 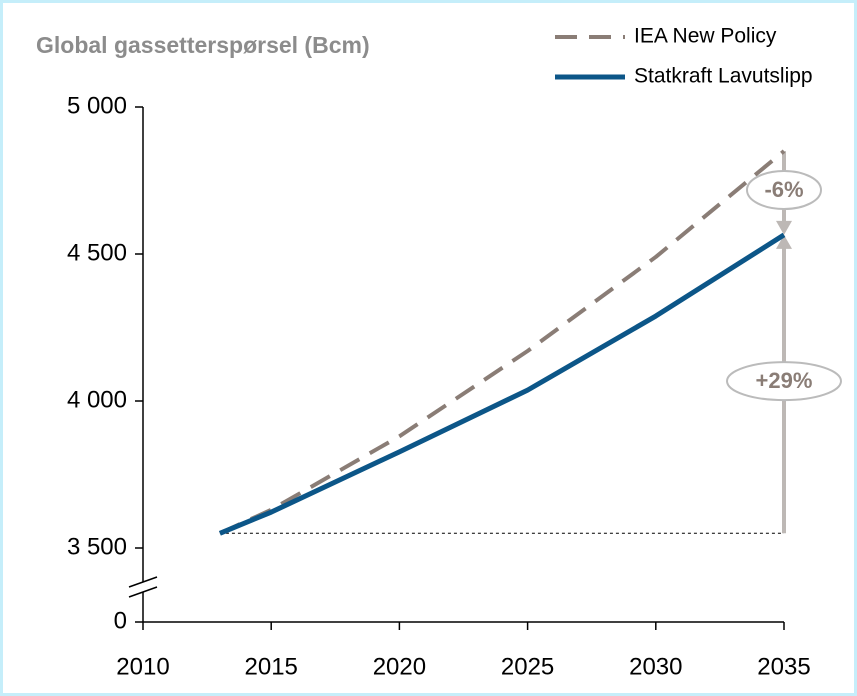 I want to click on y-tick-label: 4 500, so click(x=97, y=252).